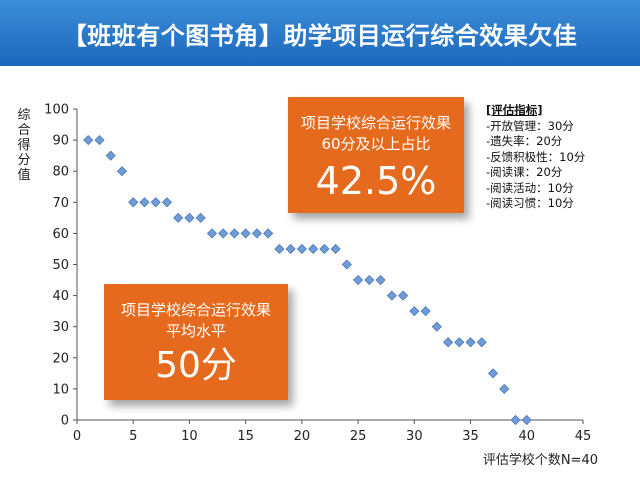 This screenshot has height=480, width=640. What do you see at coordinates (60, 358) in the screenshot?
I see `y-tick-label: 20` at bounding box center [60, 358].